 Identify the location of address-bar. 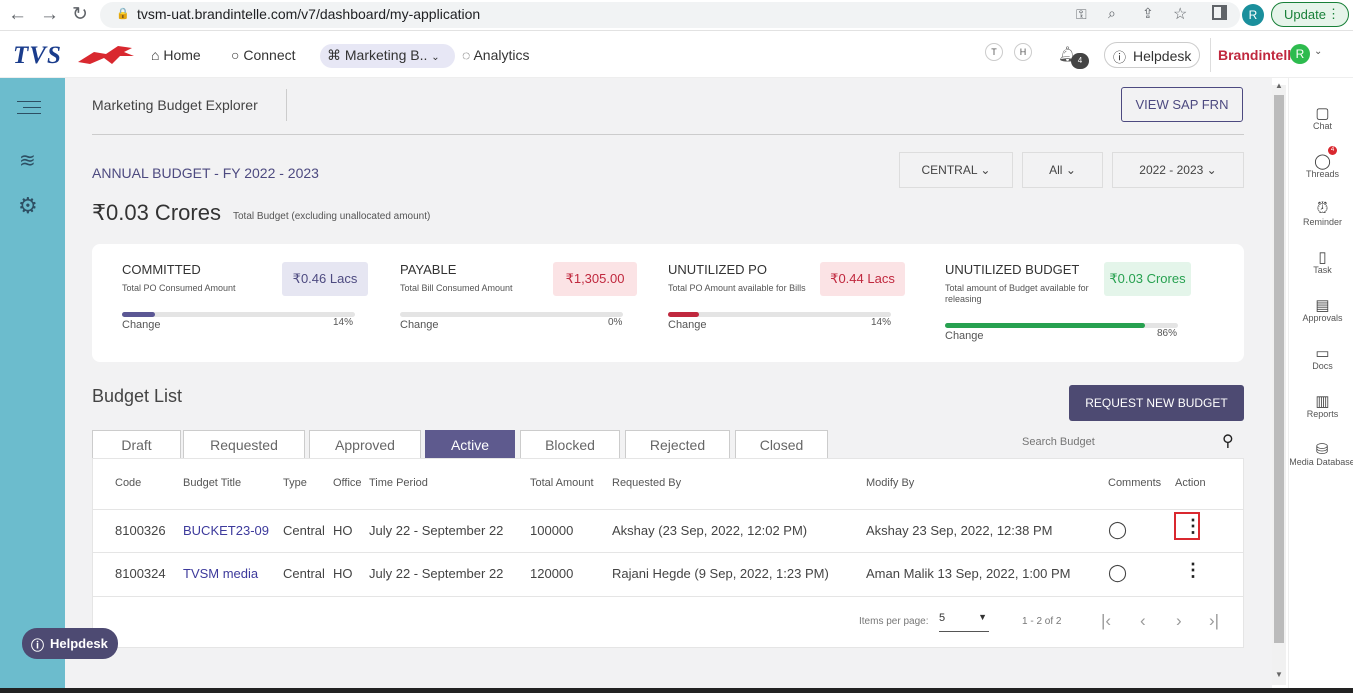
(670, 15).